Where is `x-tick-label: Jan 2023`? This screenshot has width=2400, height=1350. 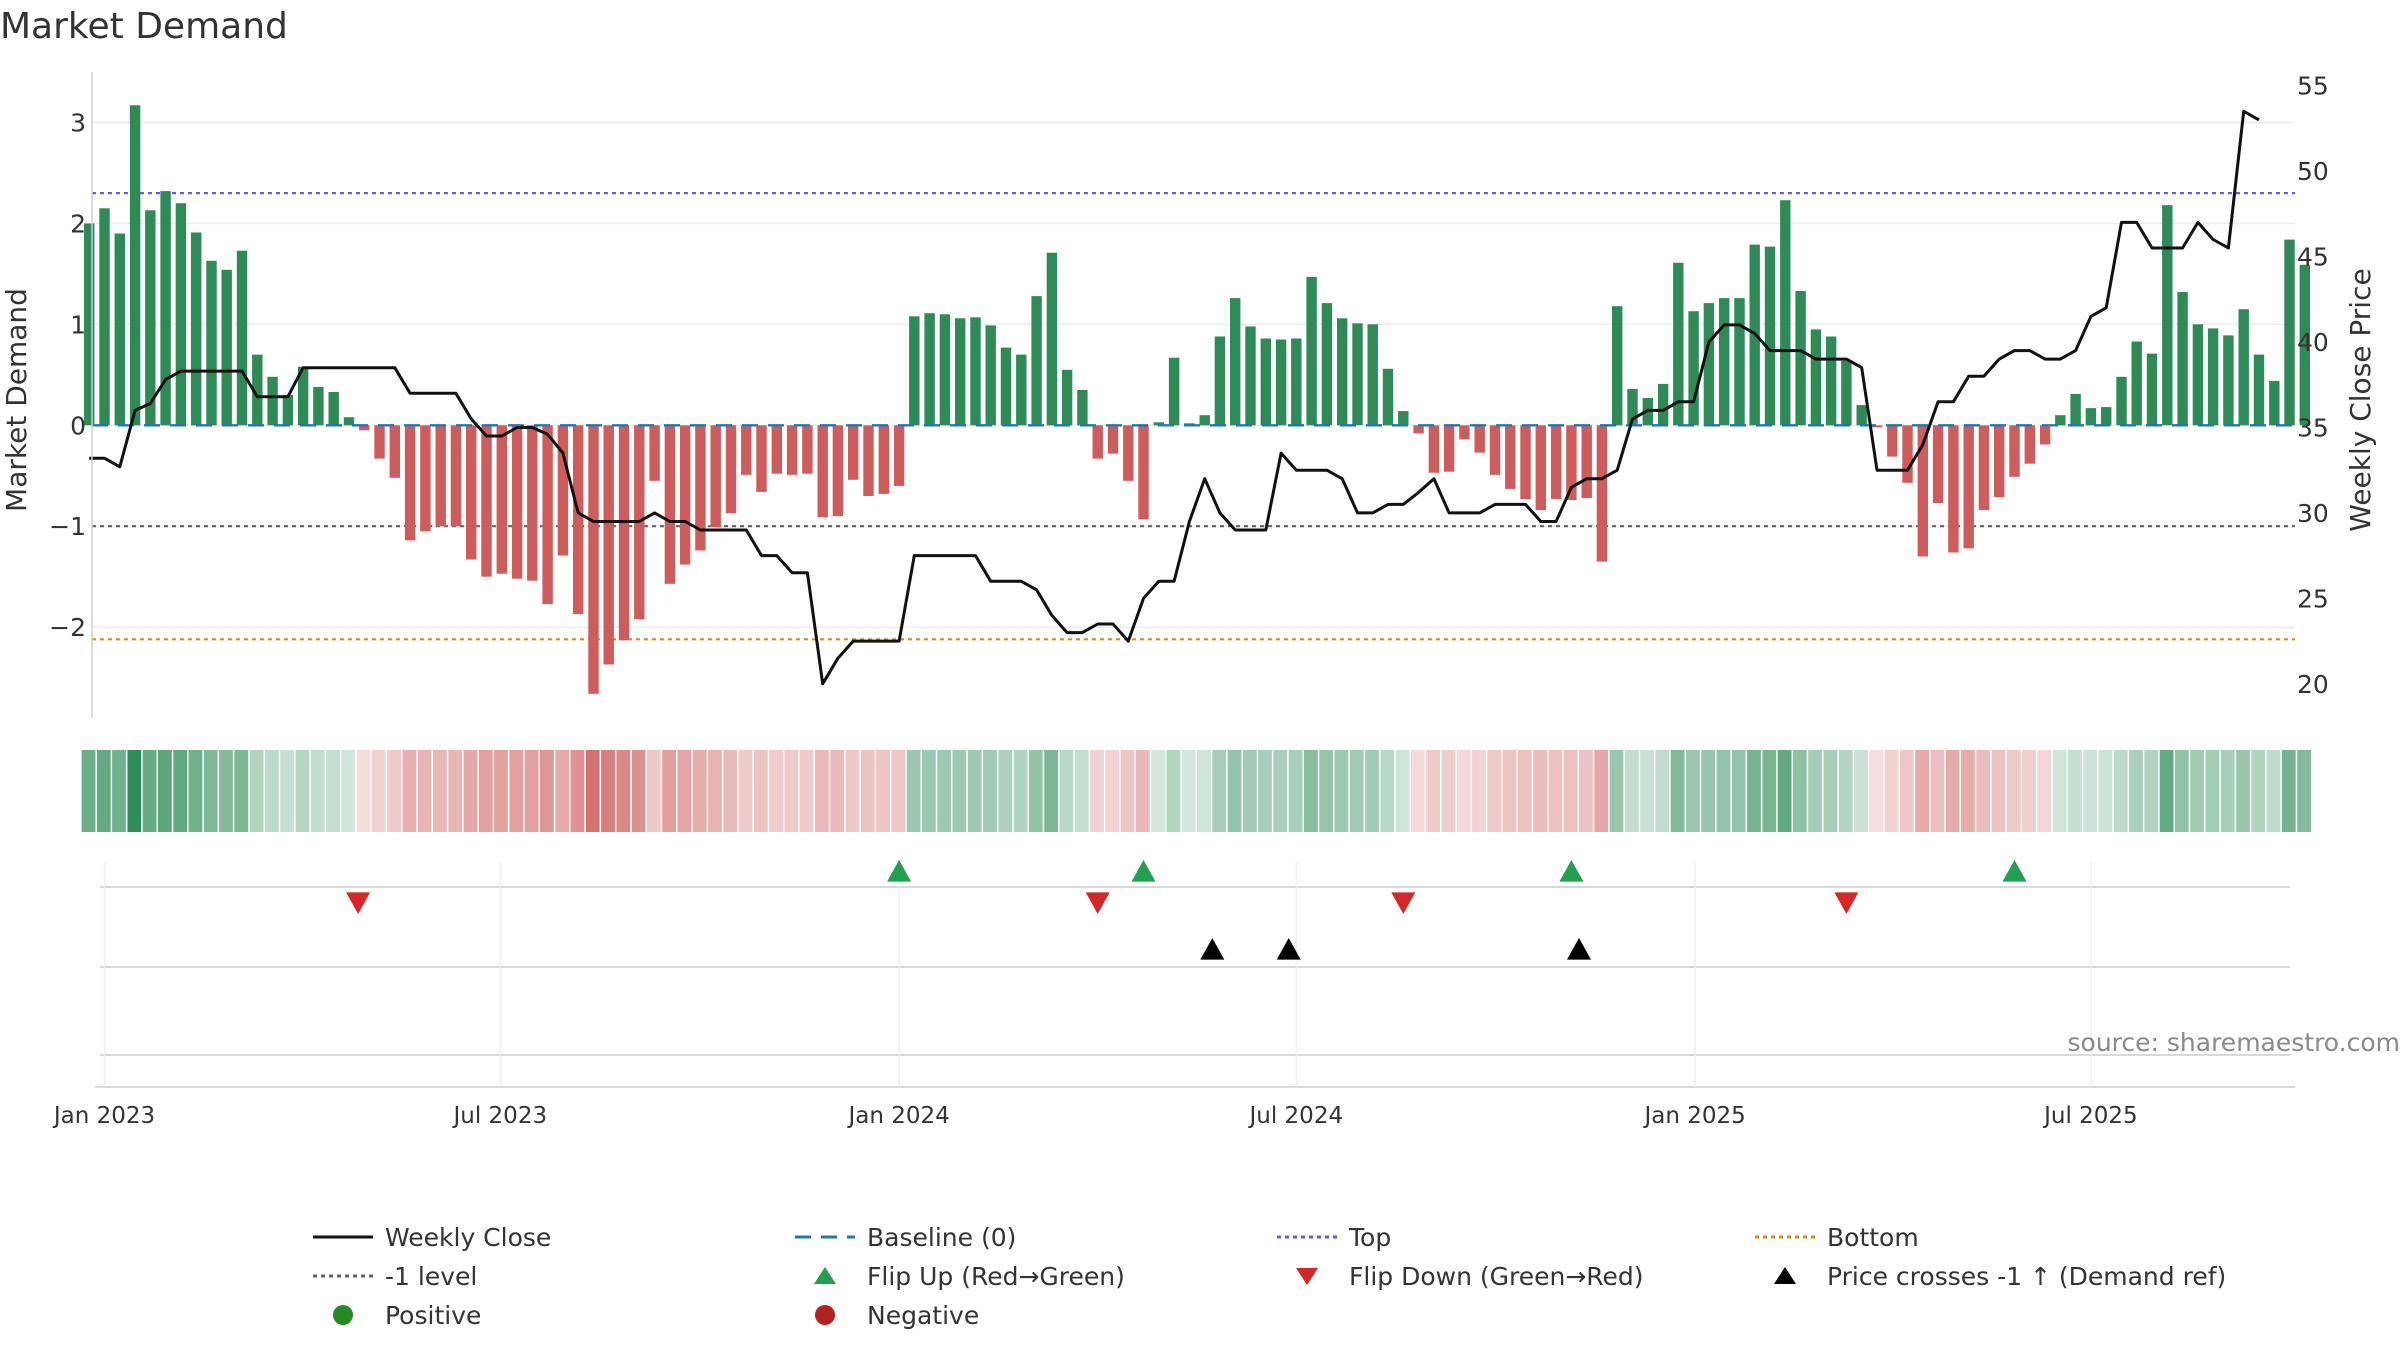
x-tick-label: Jan 2023 is located at coordinates (103, 1116).